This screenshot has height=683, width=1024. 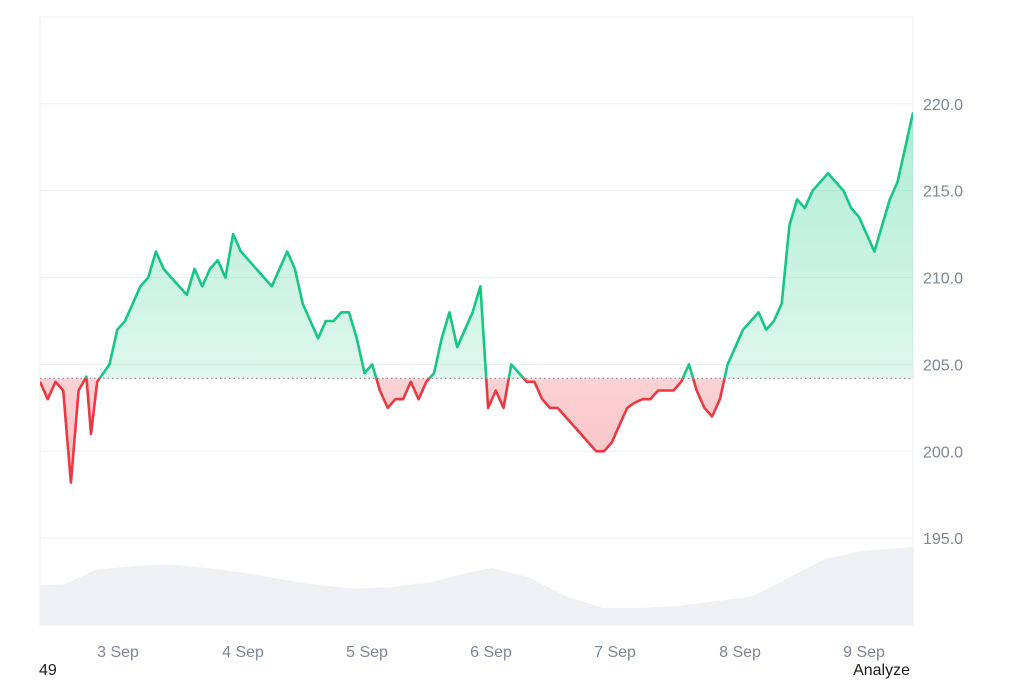 What do you see at coordinates (48, 670) in the screenshot?
I see `footer-left-text: 49` at bounding box center [48, 670].